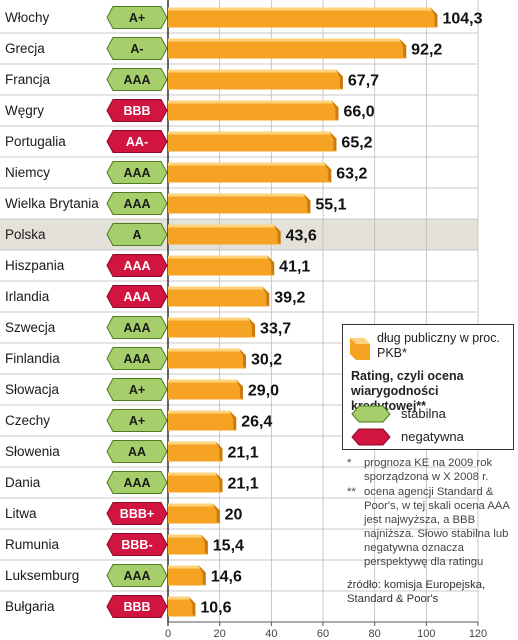 The image size is (518, 640). I want to click on category-label: Finlandia, so click(32, 358).